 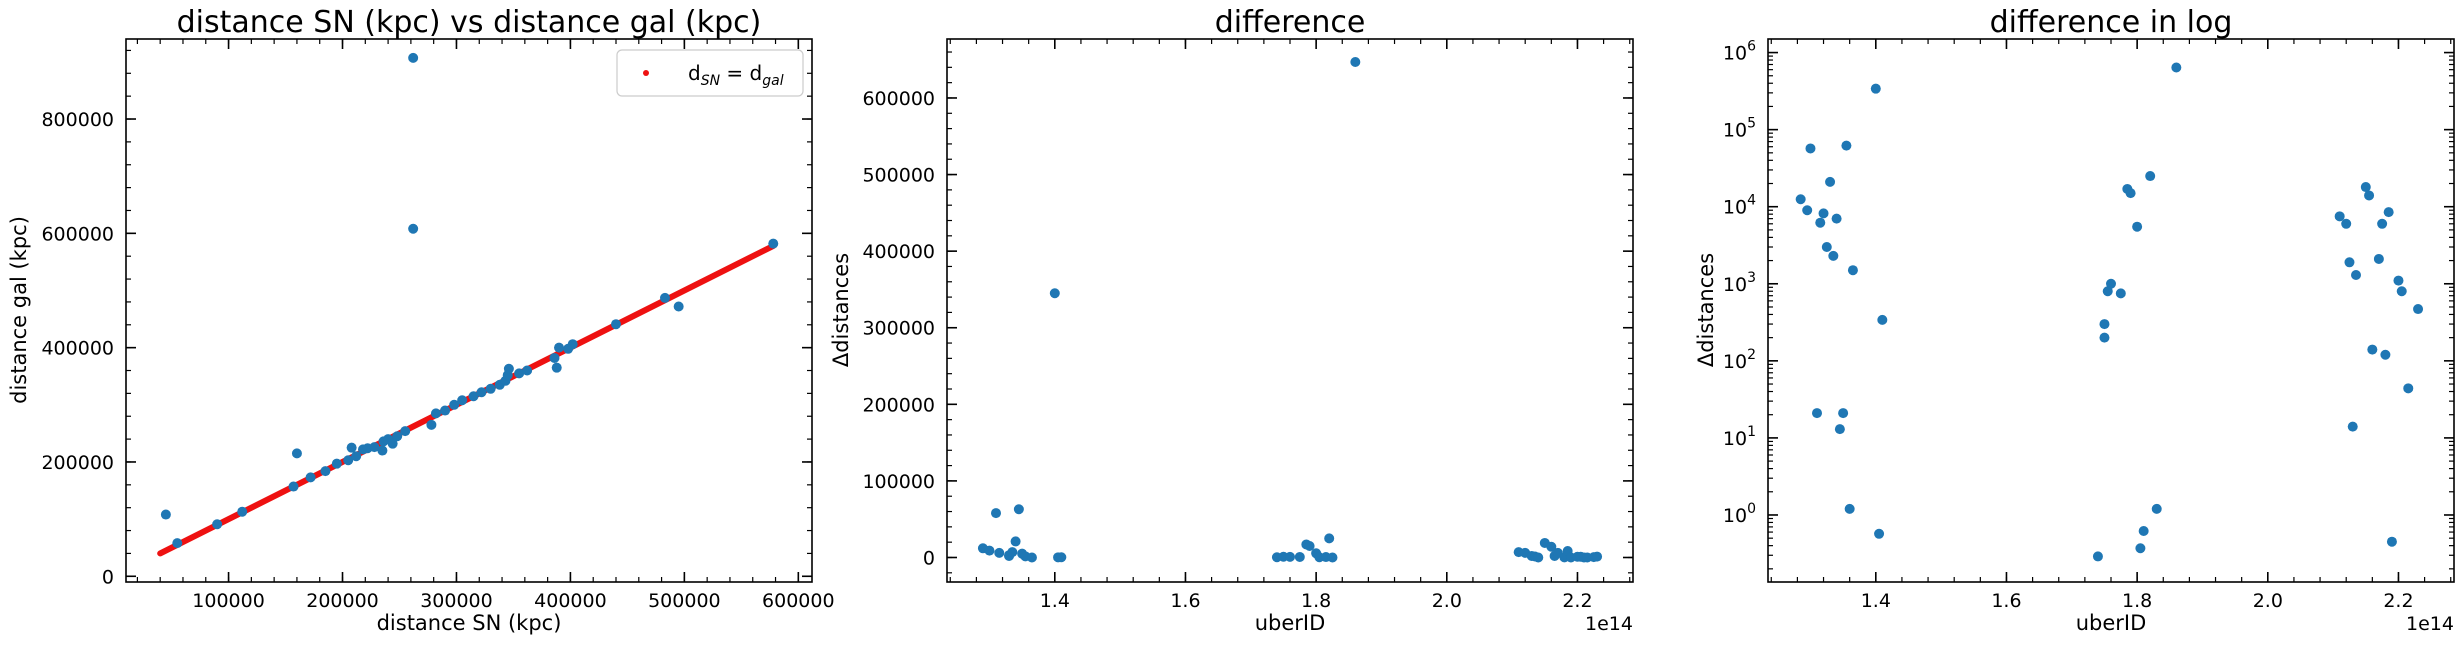 I want to click on legend-eq: = d, so click(x=741, y=73).